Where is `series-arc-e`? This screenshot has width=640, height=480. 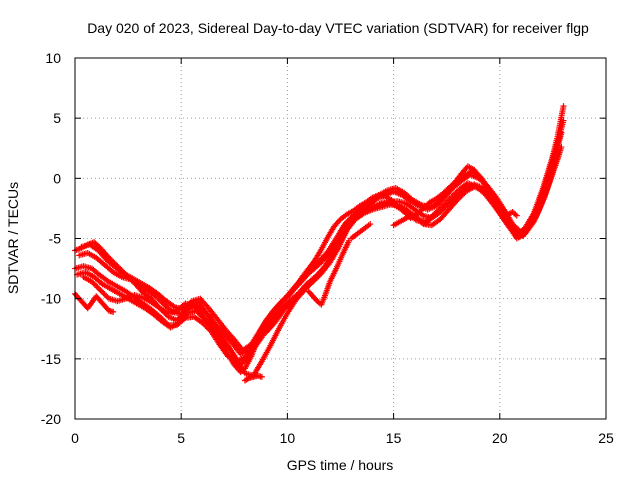 series-arc-e is located at coordinates (277, 318).